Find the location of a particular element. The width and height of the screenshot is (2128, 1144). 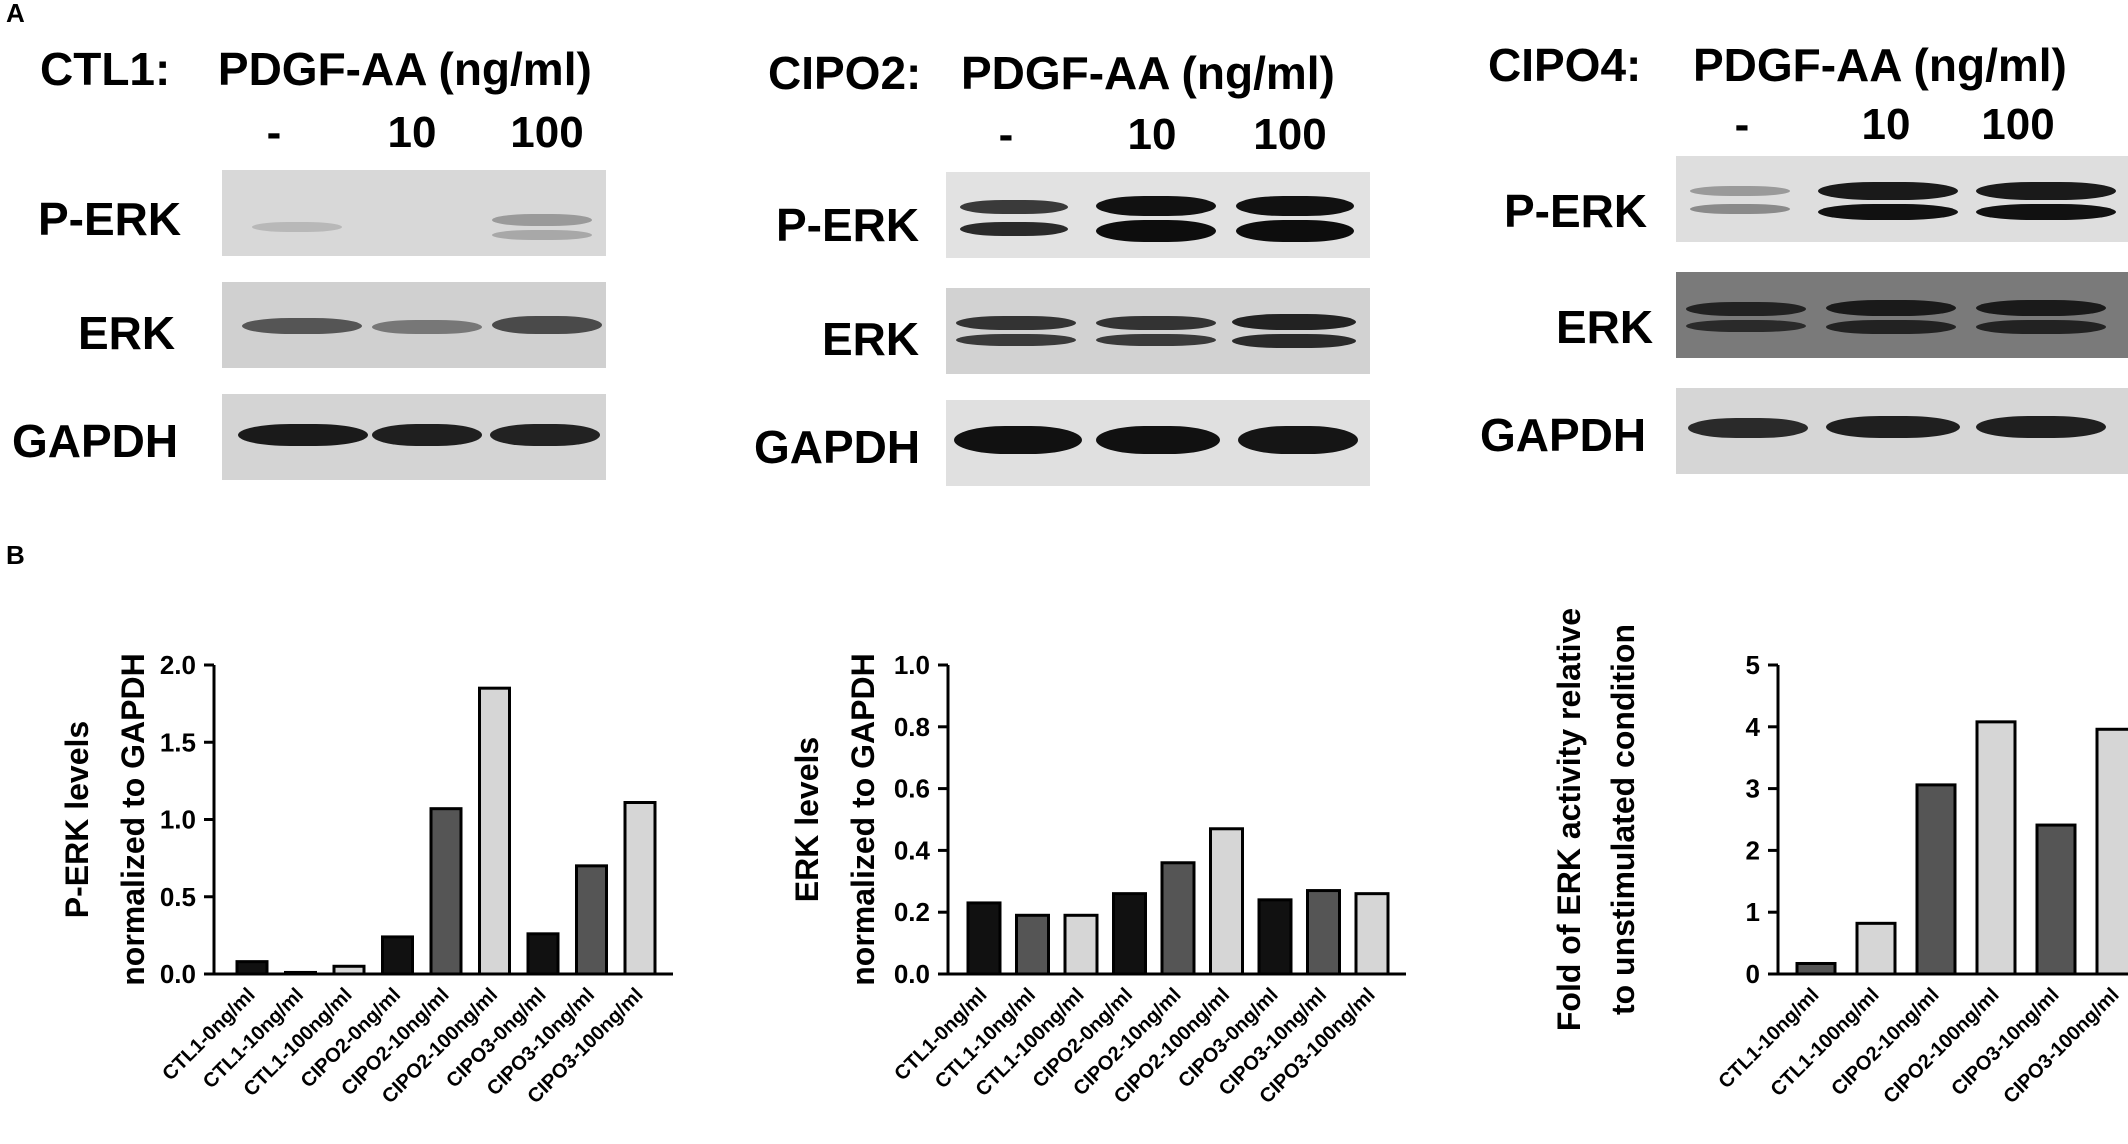

y-tick-label: 0.2 is located at coordinates (912, 912).